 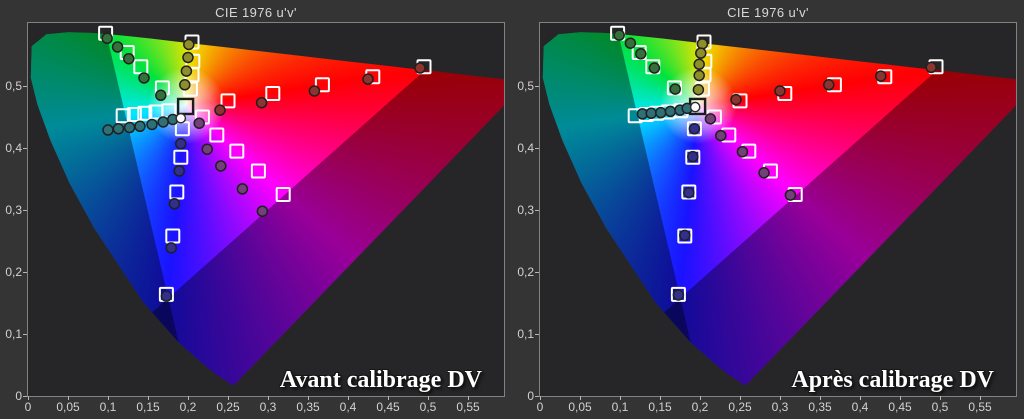 I want to click on x-tick-label: 0,2, so click(x=700, y=407).